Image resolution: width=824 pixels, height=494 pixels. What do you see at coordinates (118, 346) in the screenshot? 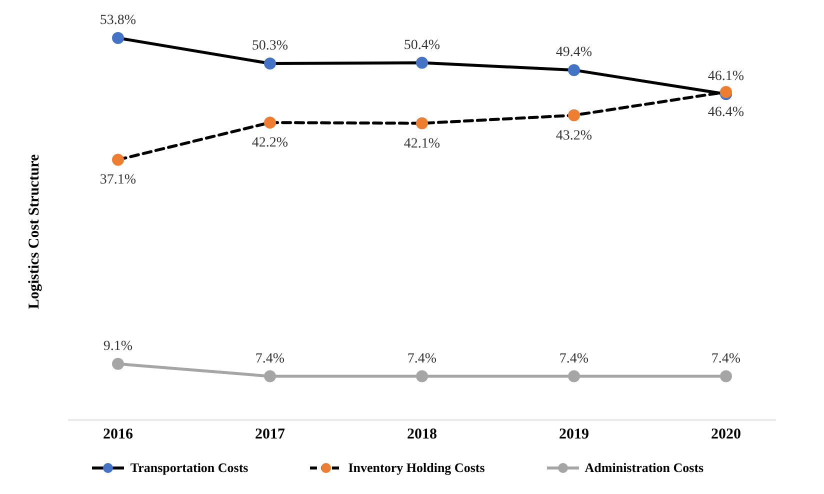
I see `data-label: 9.1%` at bounding box center [118, 346].